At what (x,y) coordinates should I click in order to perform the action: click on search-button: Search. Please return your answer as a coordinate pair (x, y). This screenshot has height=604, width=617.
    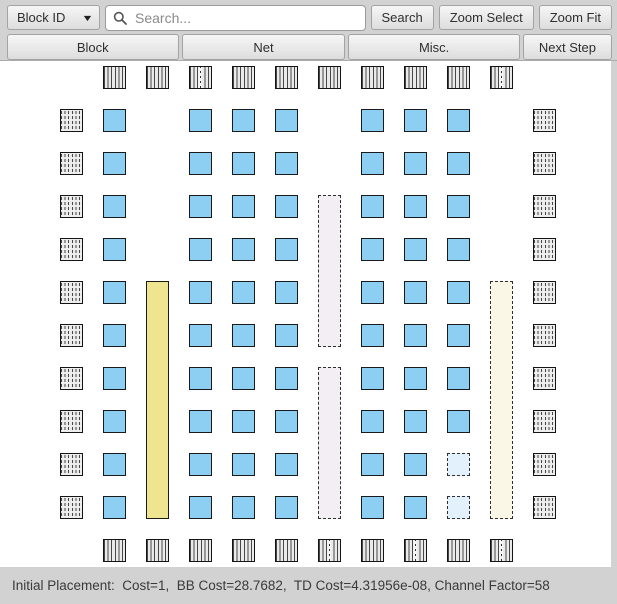
    Looking at the image, I should click on (402, 17).